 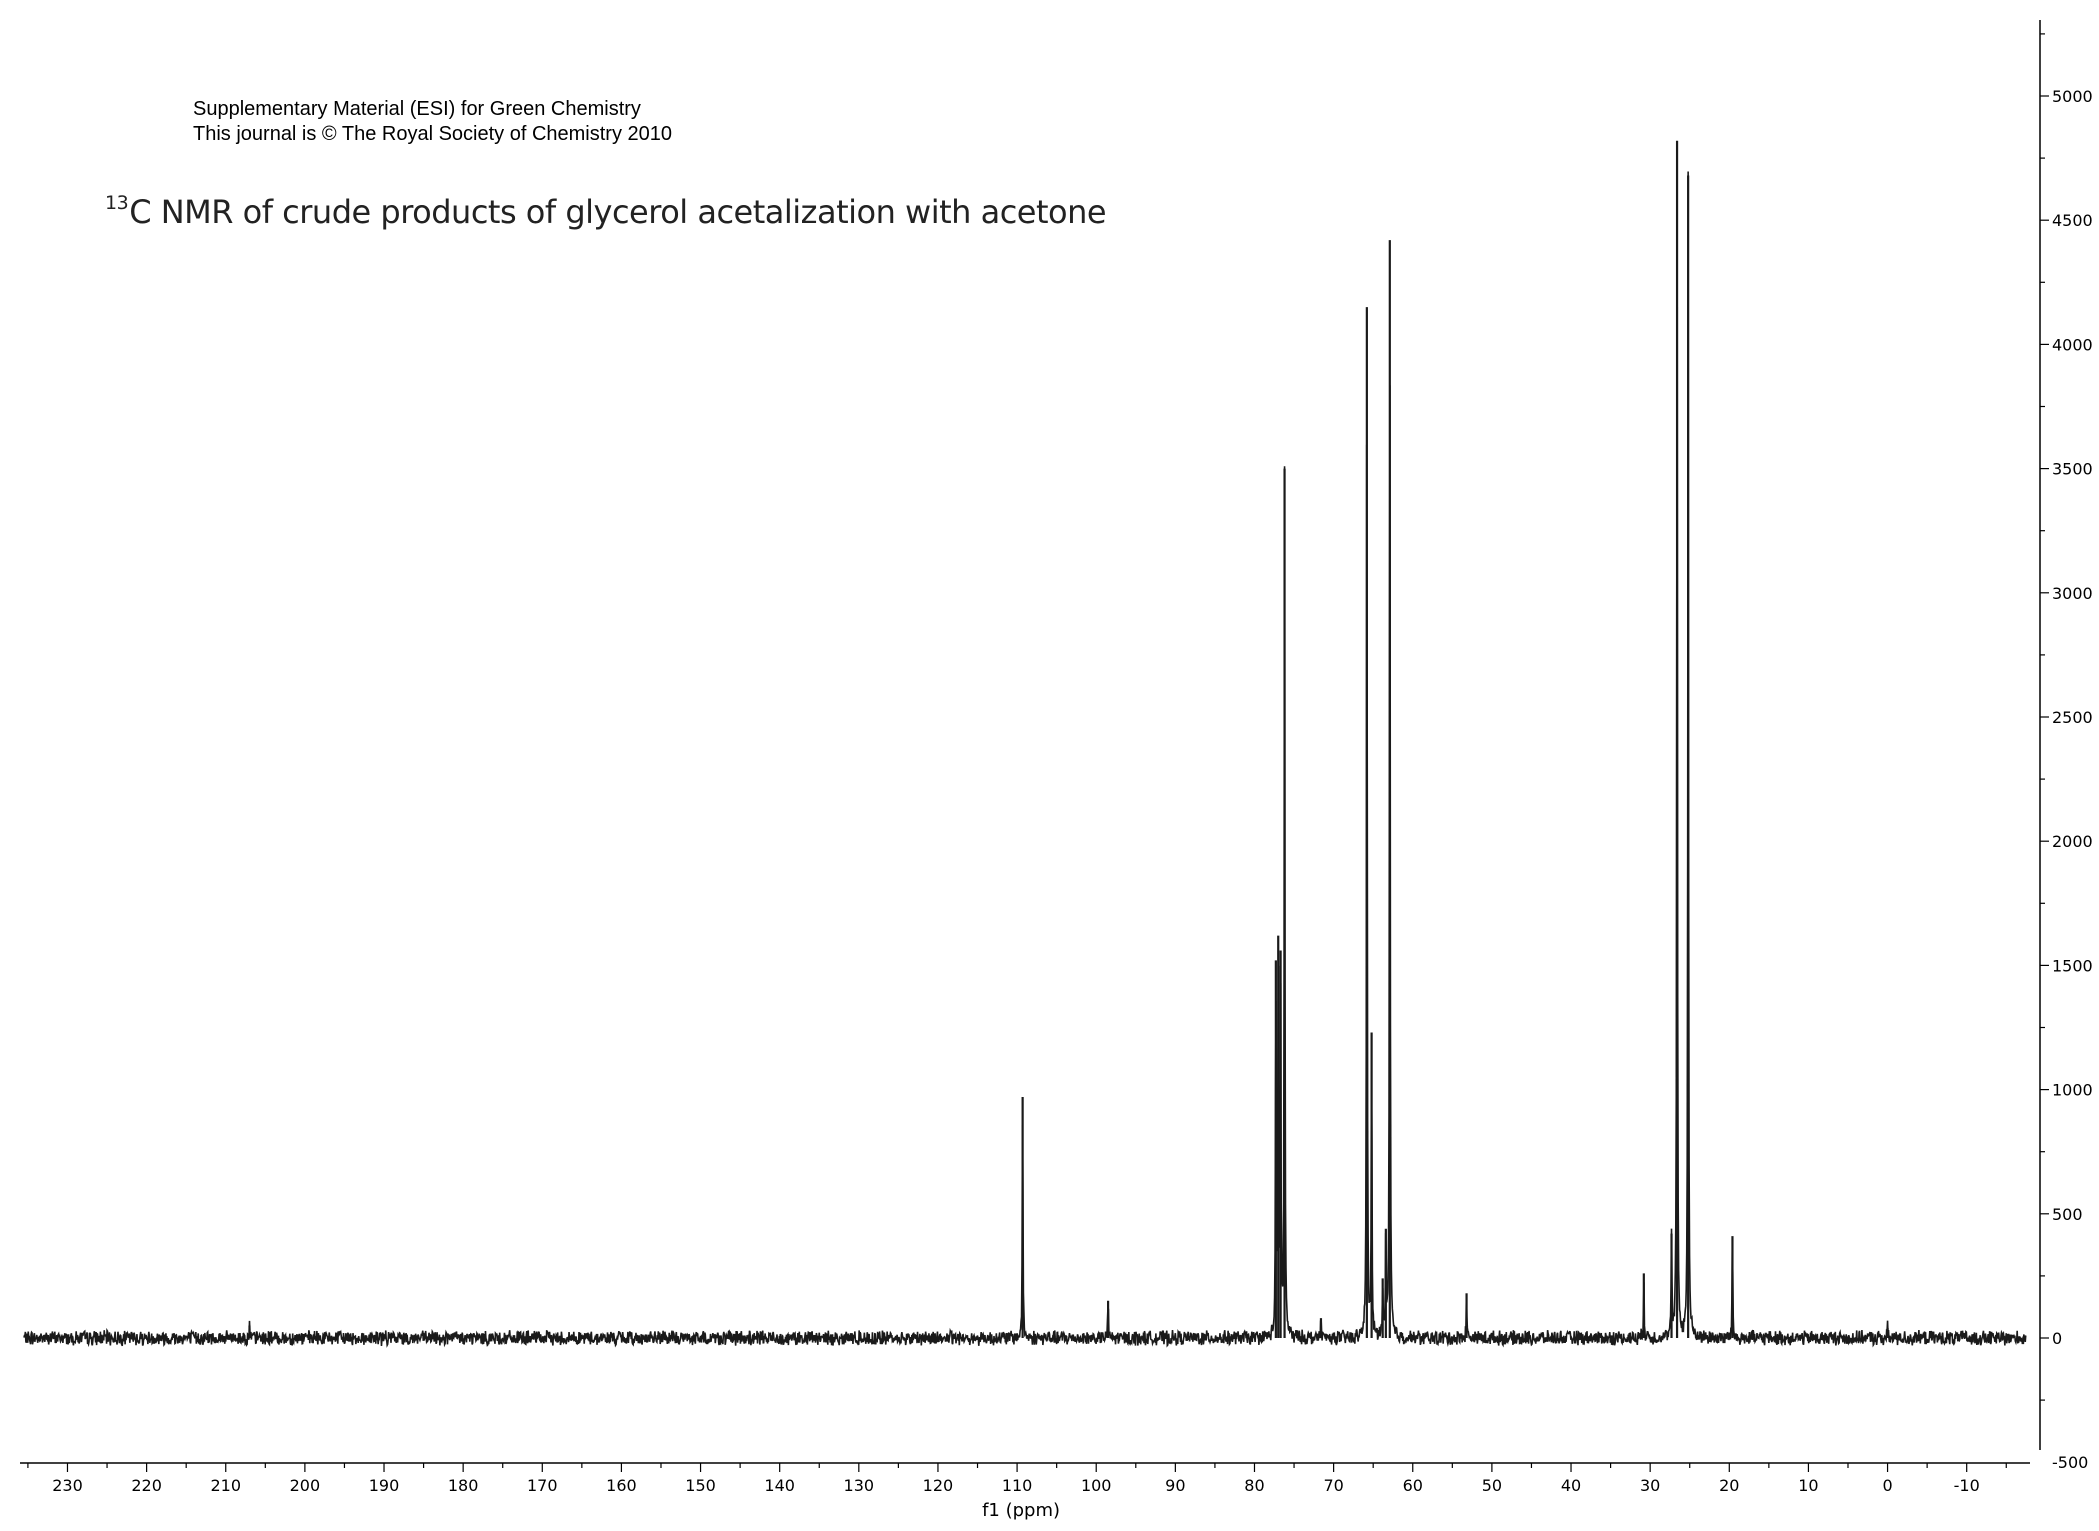 I want to click on y-tick-label: 2000, so click(x=2072, y=841).